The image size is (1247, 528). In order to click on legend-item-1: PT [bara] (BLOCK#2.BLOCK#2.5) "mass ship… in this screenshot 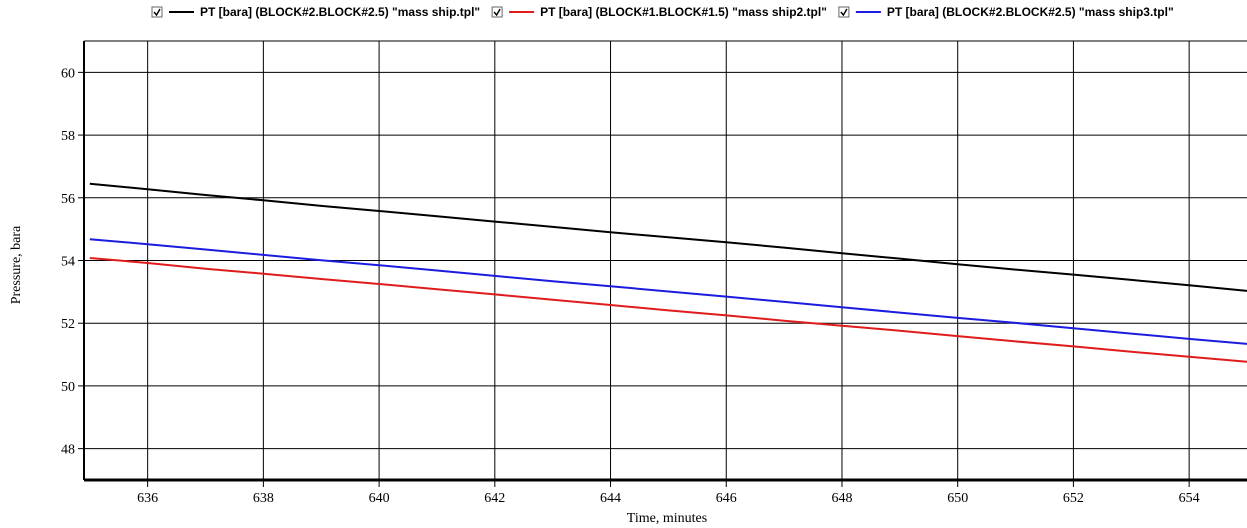, I will do `click(315, 12)`.